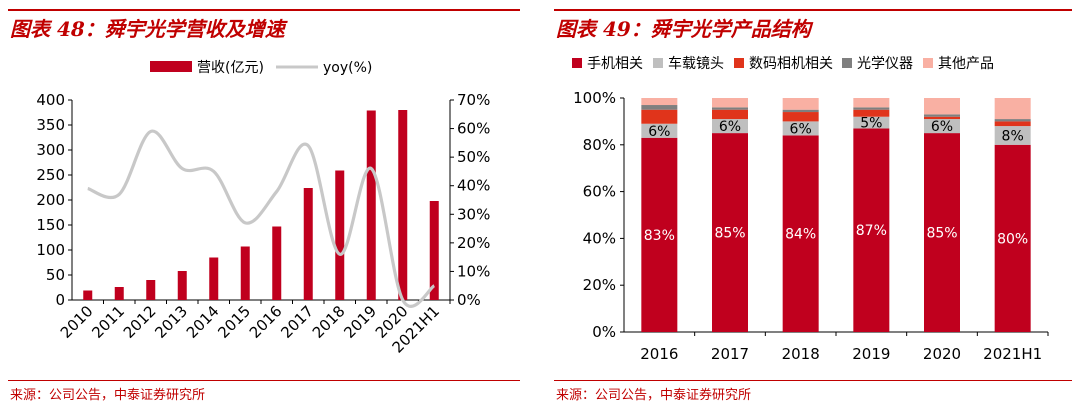  I want to click on y2-tick-label: 40%, so click(473, 186).